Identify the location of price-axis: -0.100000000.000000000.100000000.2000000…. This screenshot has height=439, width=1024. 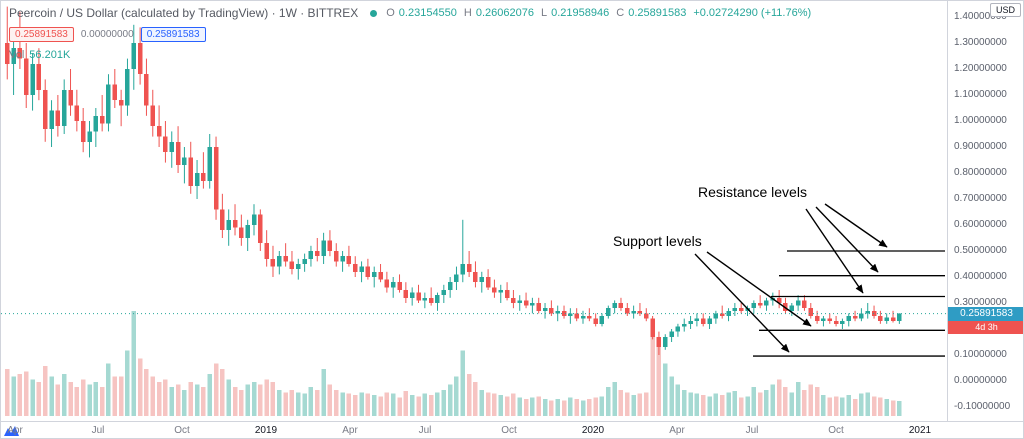
(985, 211).